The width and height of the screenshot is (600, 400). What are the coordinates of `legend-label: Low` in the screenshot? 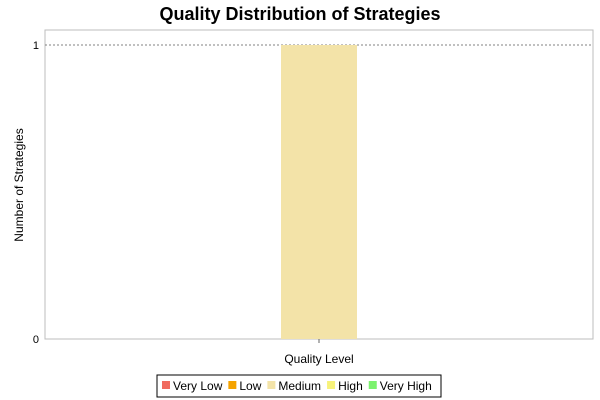 It's located at (250, 386).